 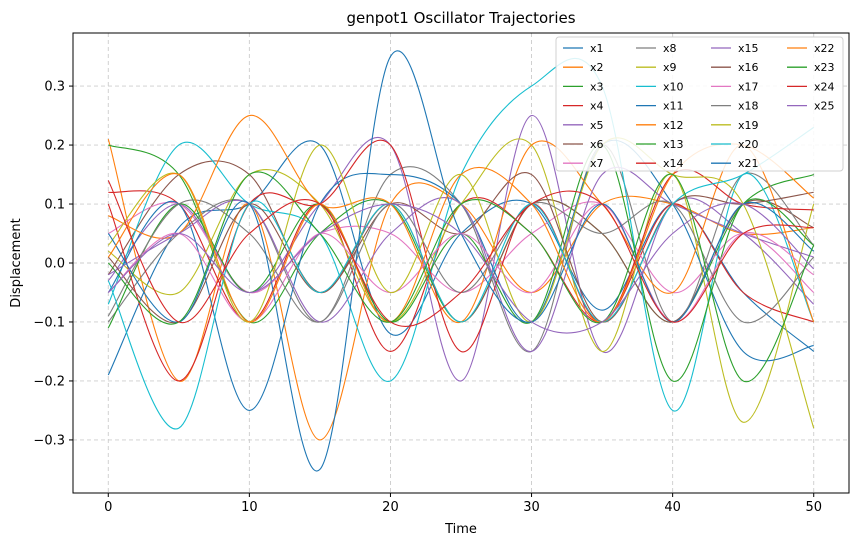 I want to click on x-tick-label: 40, so click(x=672, y=507).